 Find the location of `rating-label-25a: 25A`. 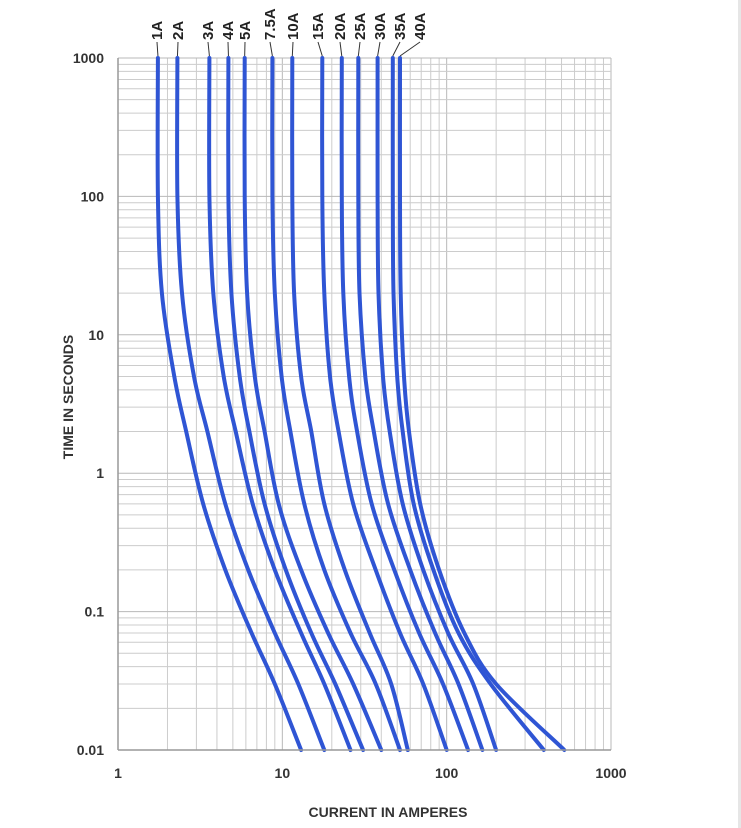

rating-label-25a: 25A is located at coordinates (360, 26).